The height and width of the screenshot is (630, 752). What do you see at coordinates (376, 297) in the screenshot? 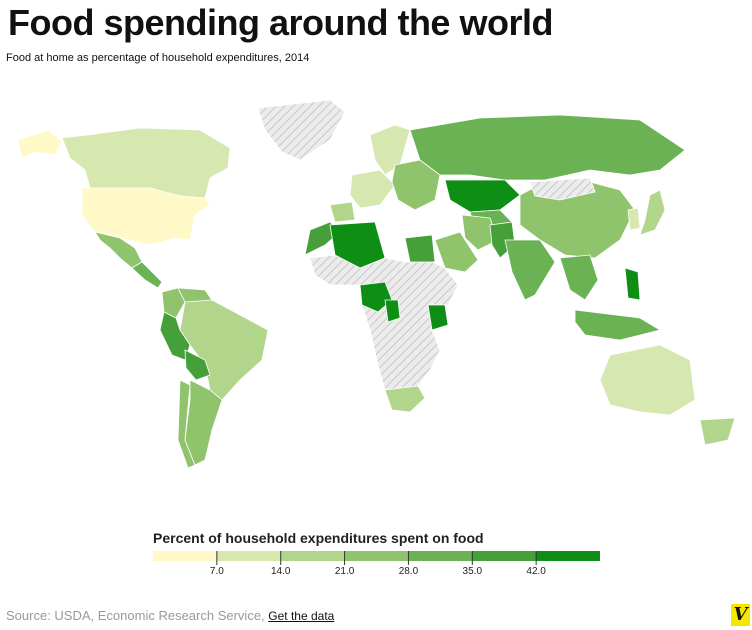
I see `region-nigeria` at bounding box center [376, 297].